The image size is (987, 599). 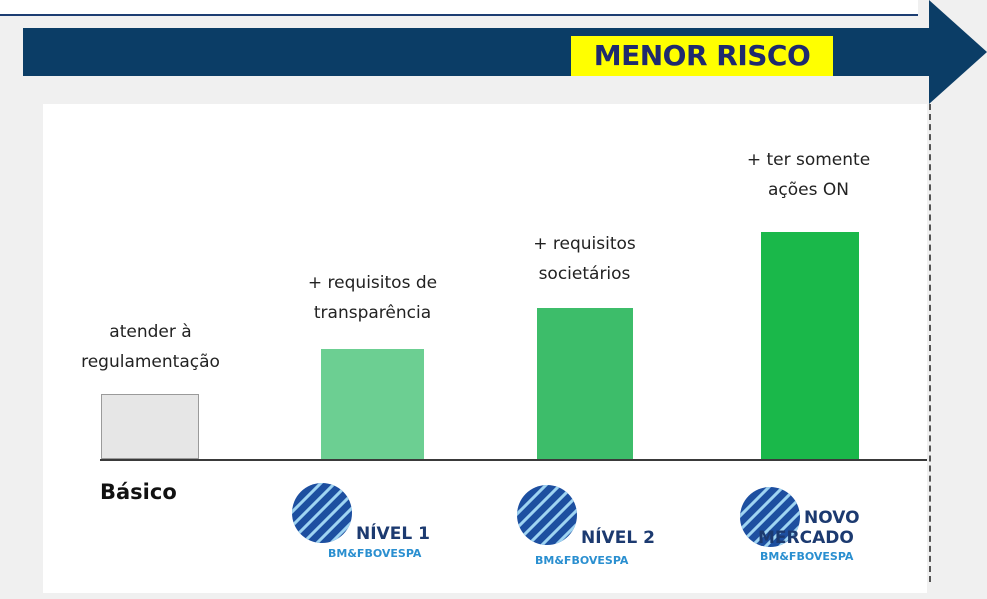 I want to click on note-line: societários, so click(x=584, y=274).